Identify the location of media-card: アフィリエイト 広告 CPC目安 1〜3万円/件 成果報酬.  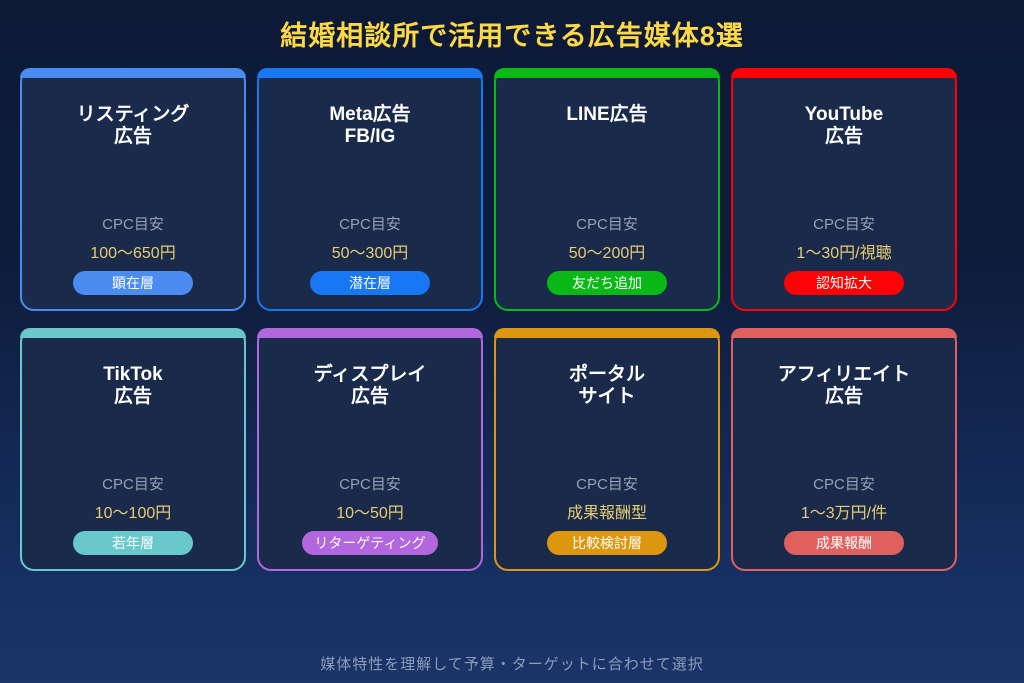
(844, 449).